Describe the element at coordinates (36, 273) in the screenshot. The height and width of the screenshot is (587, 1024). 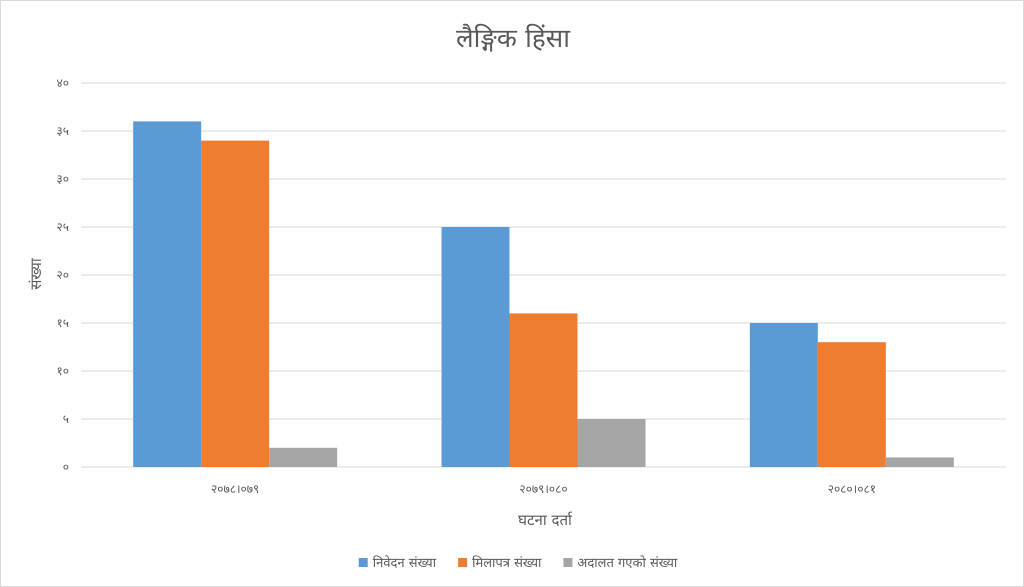
I see `y-axis-title: संख्या` at that location.